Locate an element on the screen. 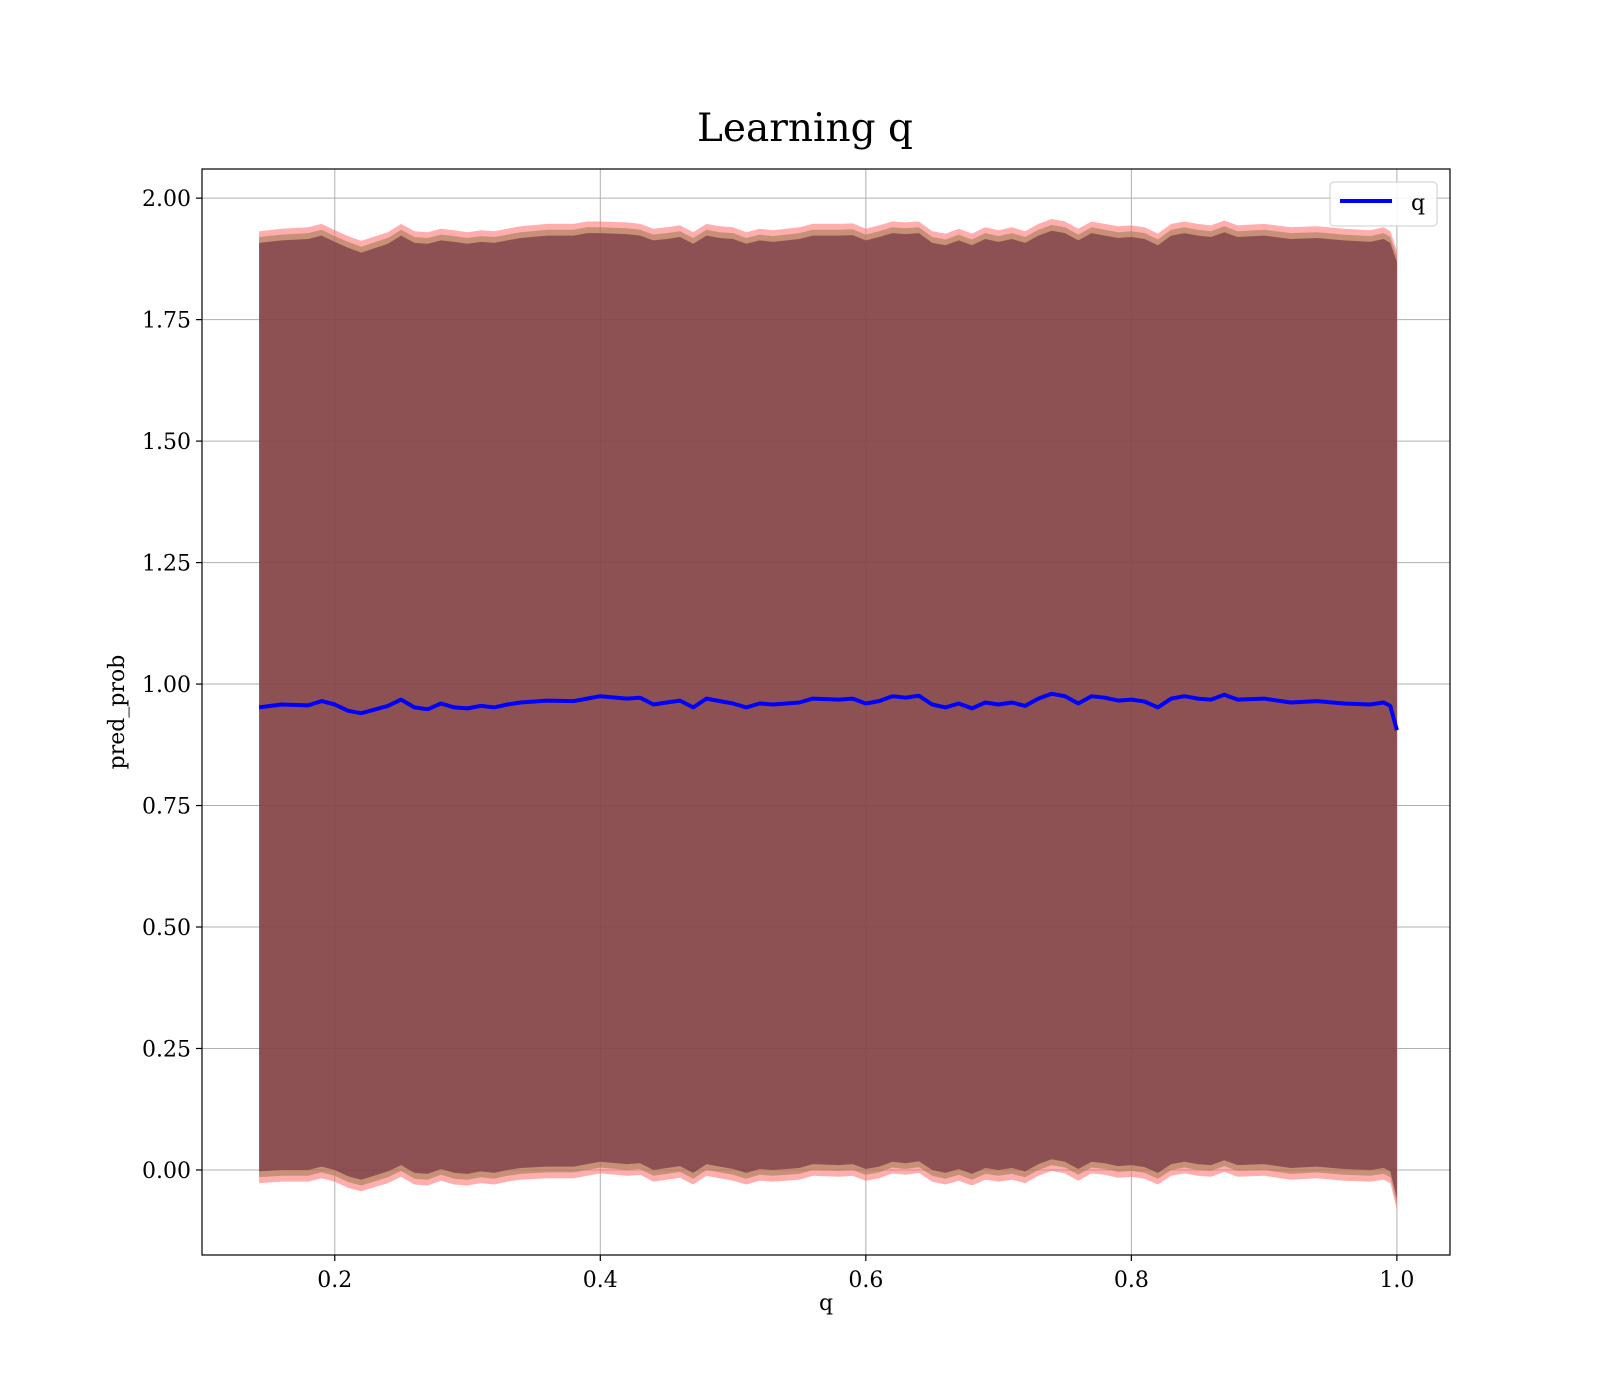 The image size is (1600, 1400). y-tick-label: 0.50 is located at coordinates (166, 928).